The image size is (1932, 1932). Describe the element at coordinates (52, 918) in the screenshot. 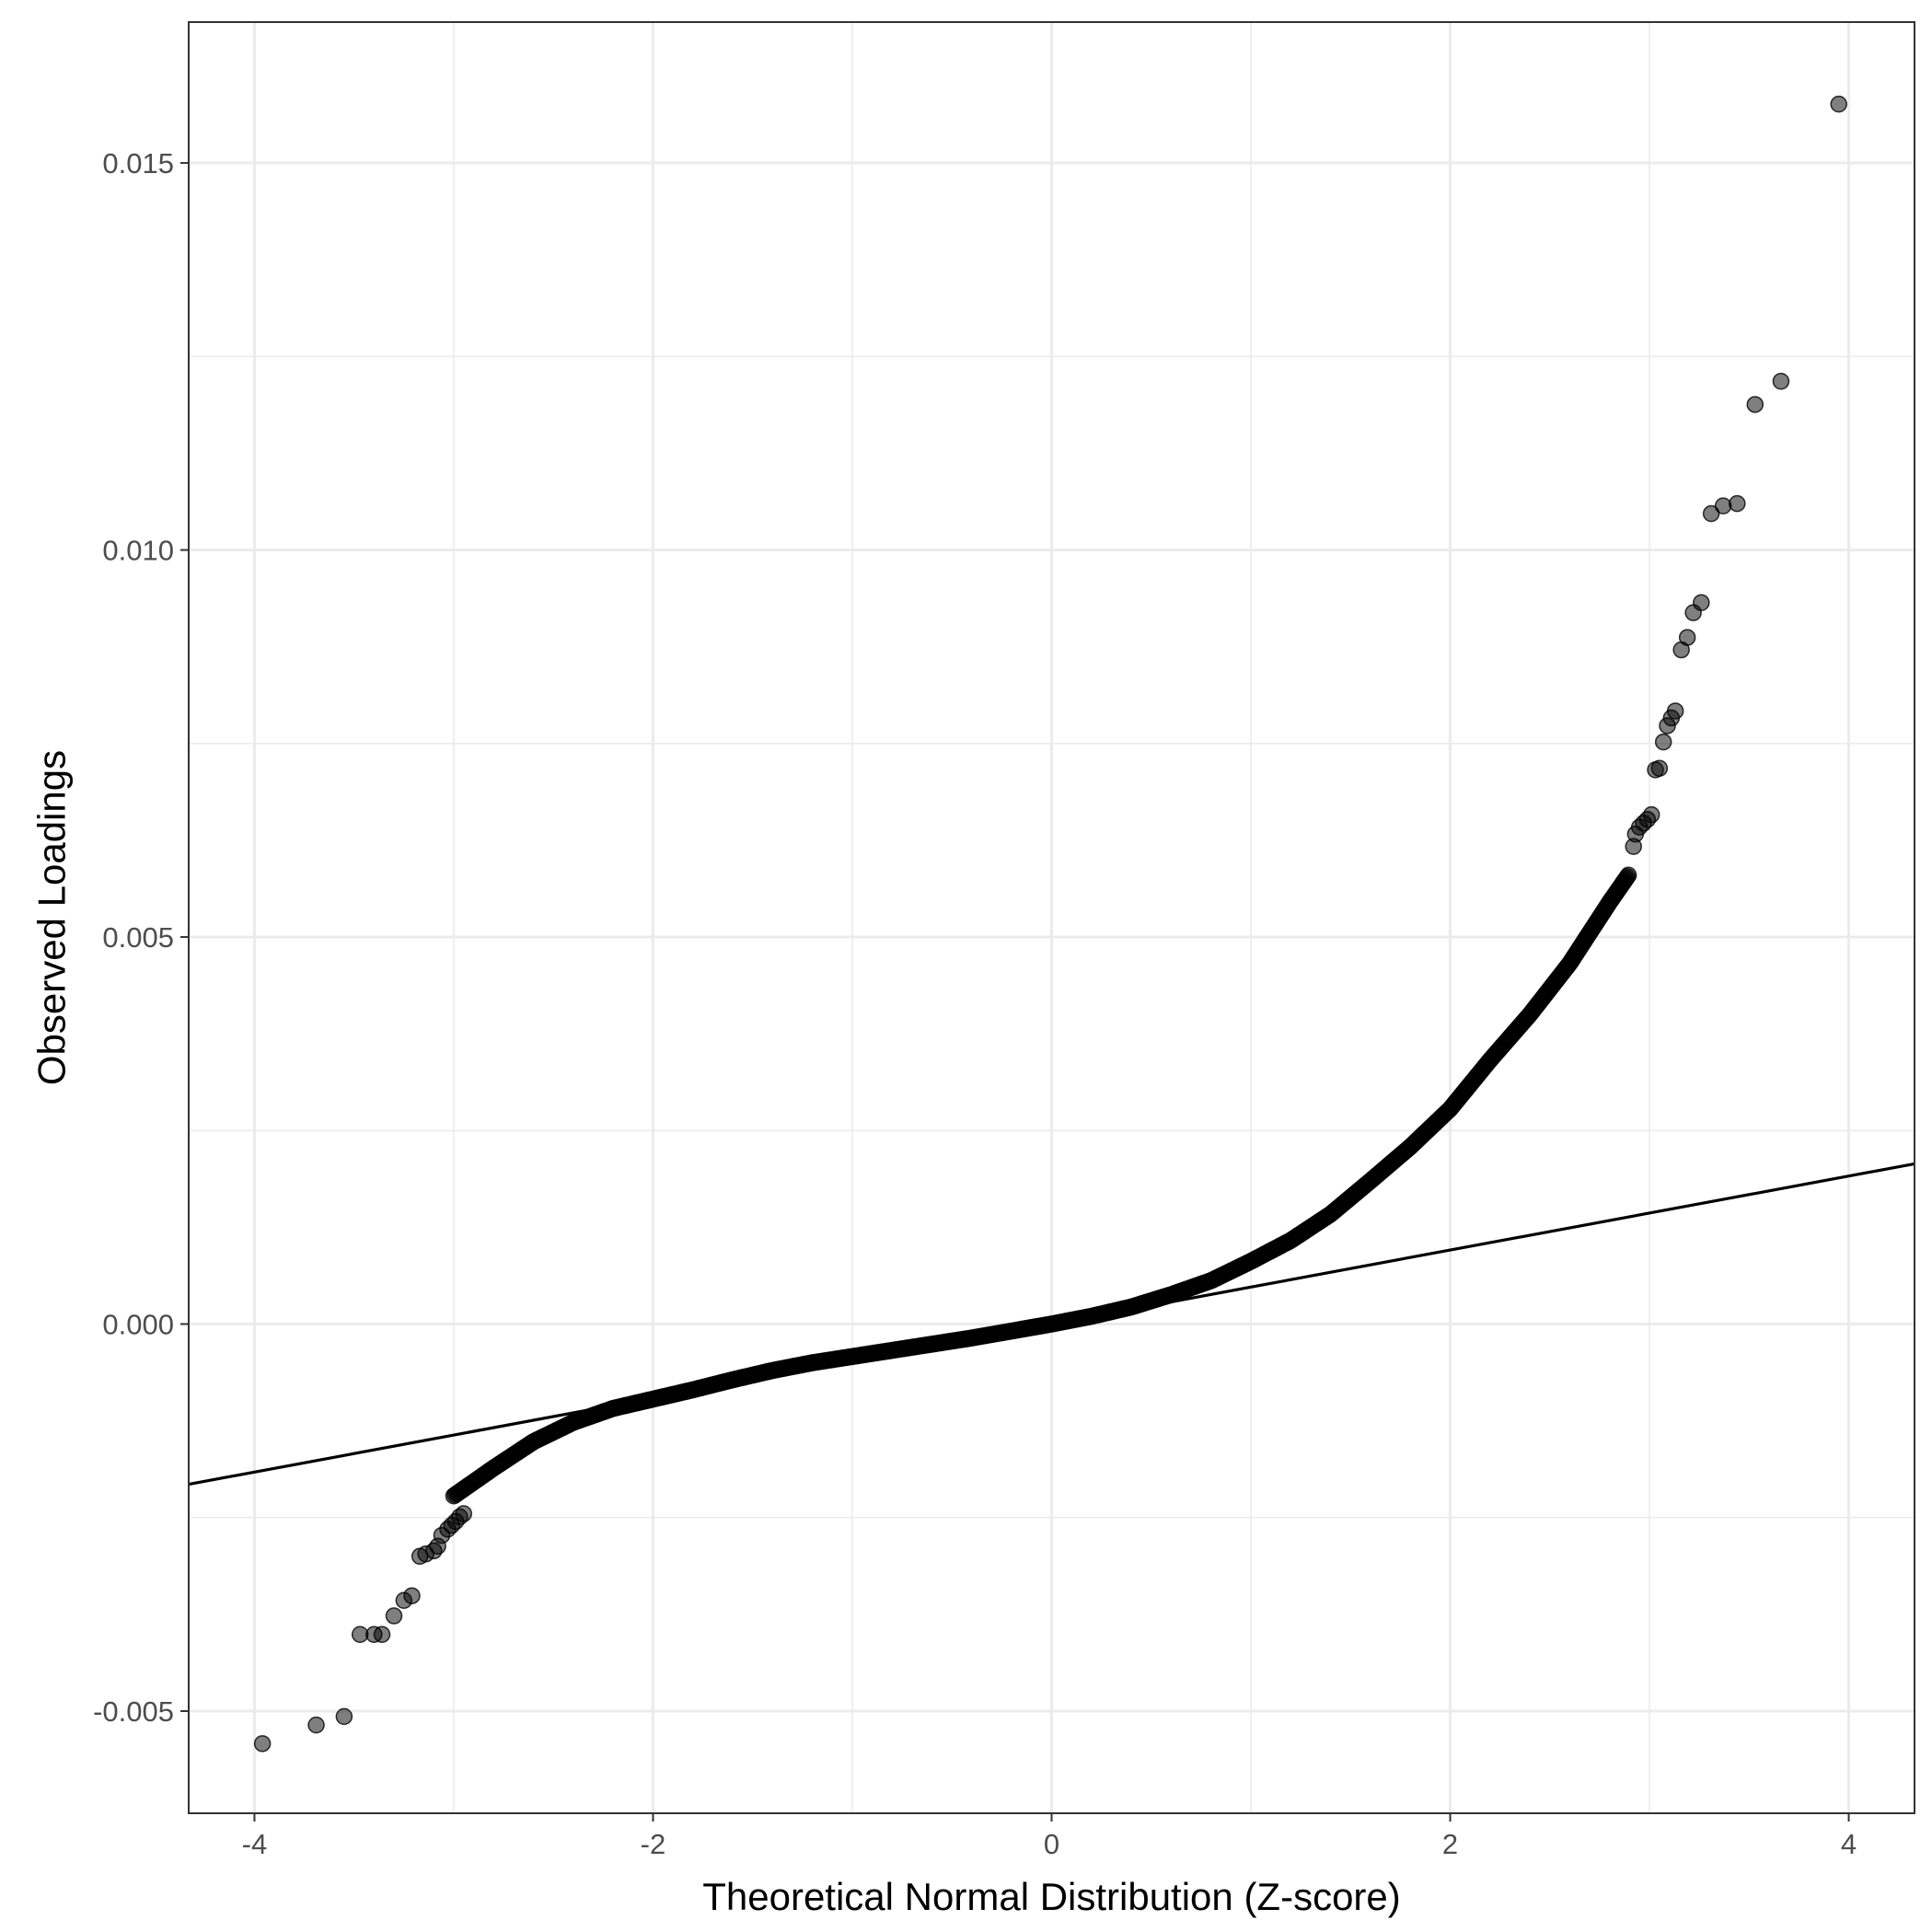

I see `y-axis-title: Observed Loadings` at that location.